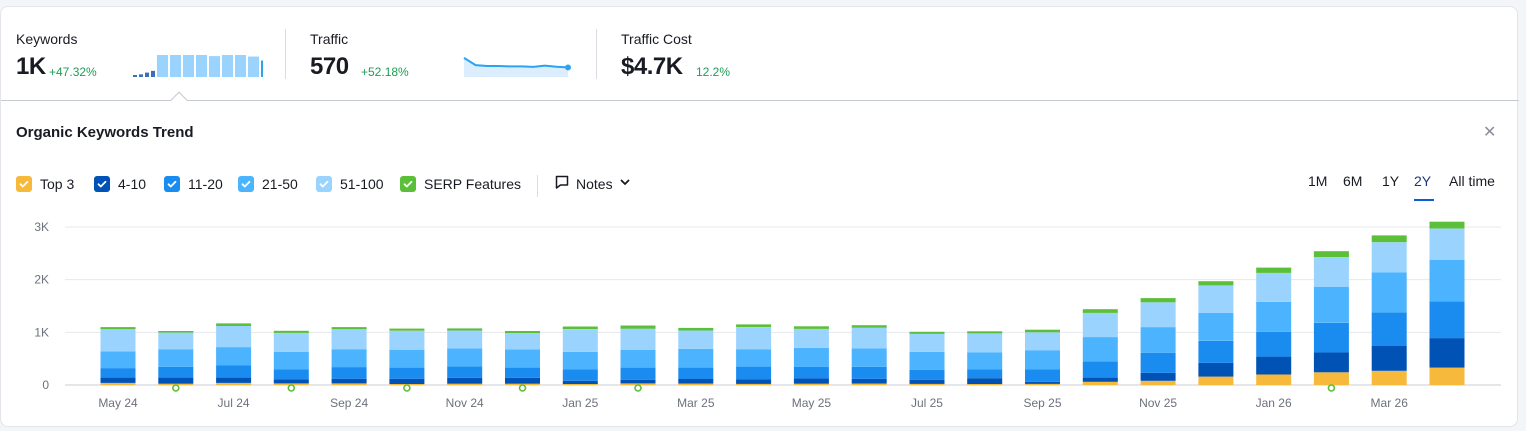 This screenshot has width=1526, height=431. I want to click on legend-item-51-100: 51-100, so click(350, 184).